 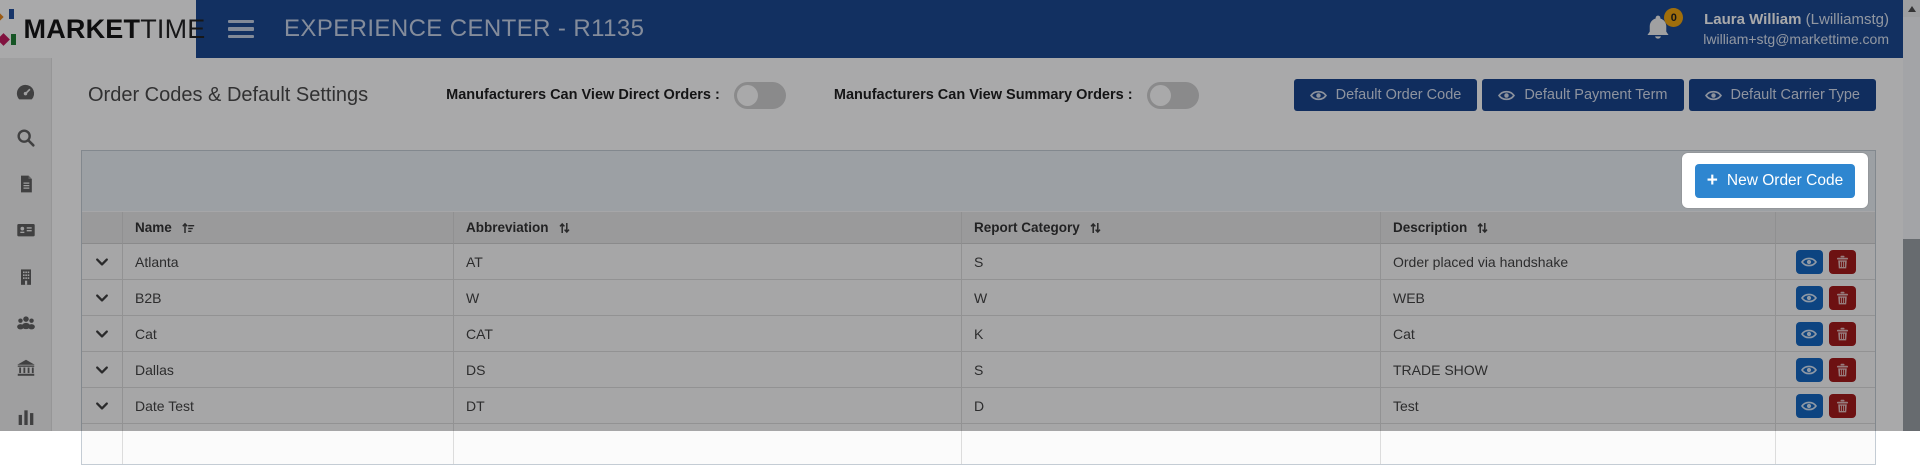 I want to click on table-row: Cat CAT K Cat, so click(x=978, y=334).